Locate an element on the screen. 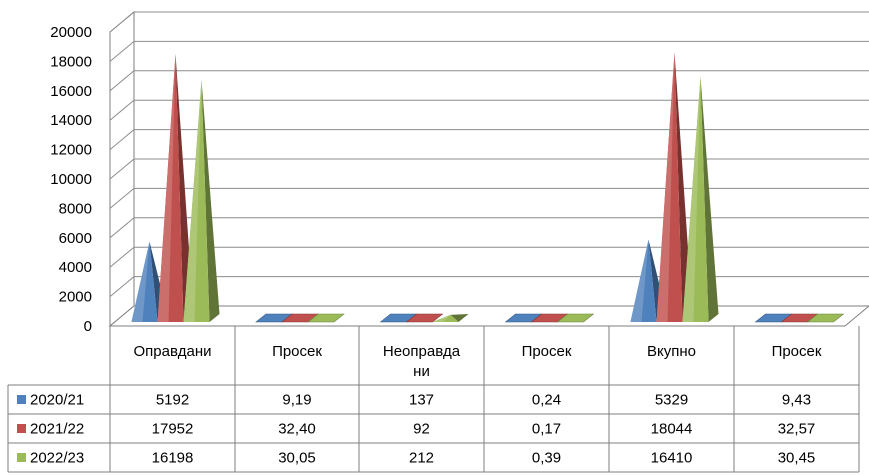 The width and height of the screenshot is (869, 475). data-label: 9,19 is located at coordinates (296, 400).